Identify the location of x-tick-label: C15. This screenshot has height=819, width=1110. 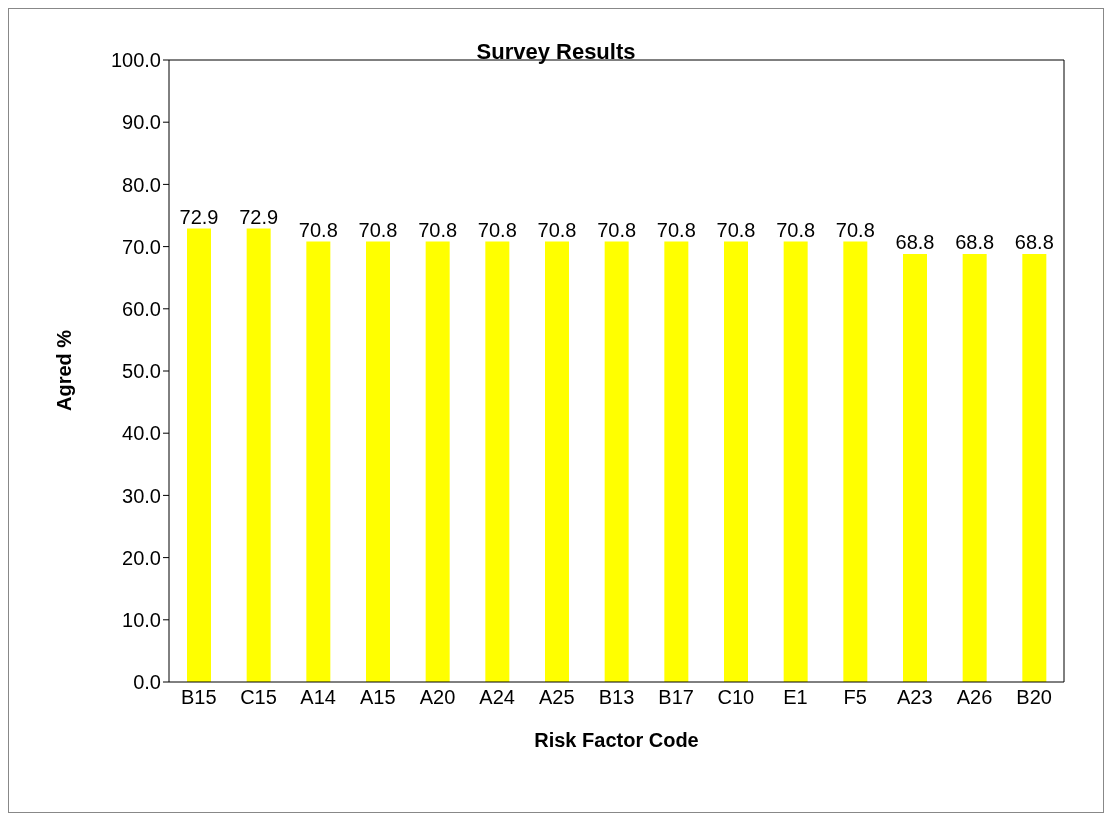
(258, 697).